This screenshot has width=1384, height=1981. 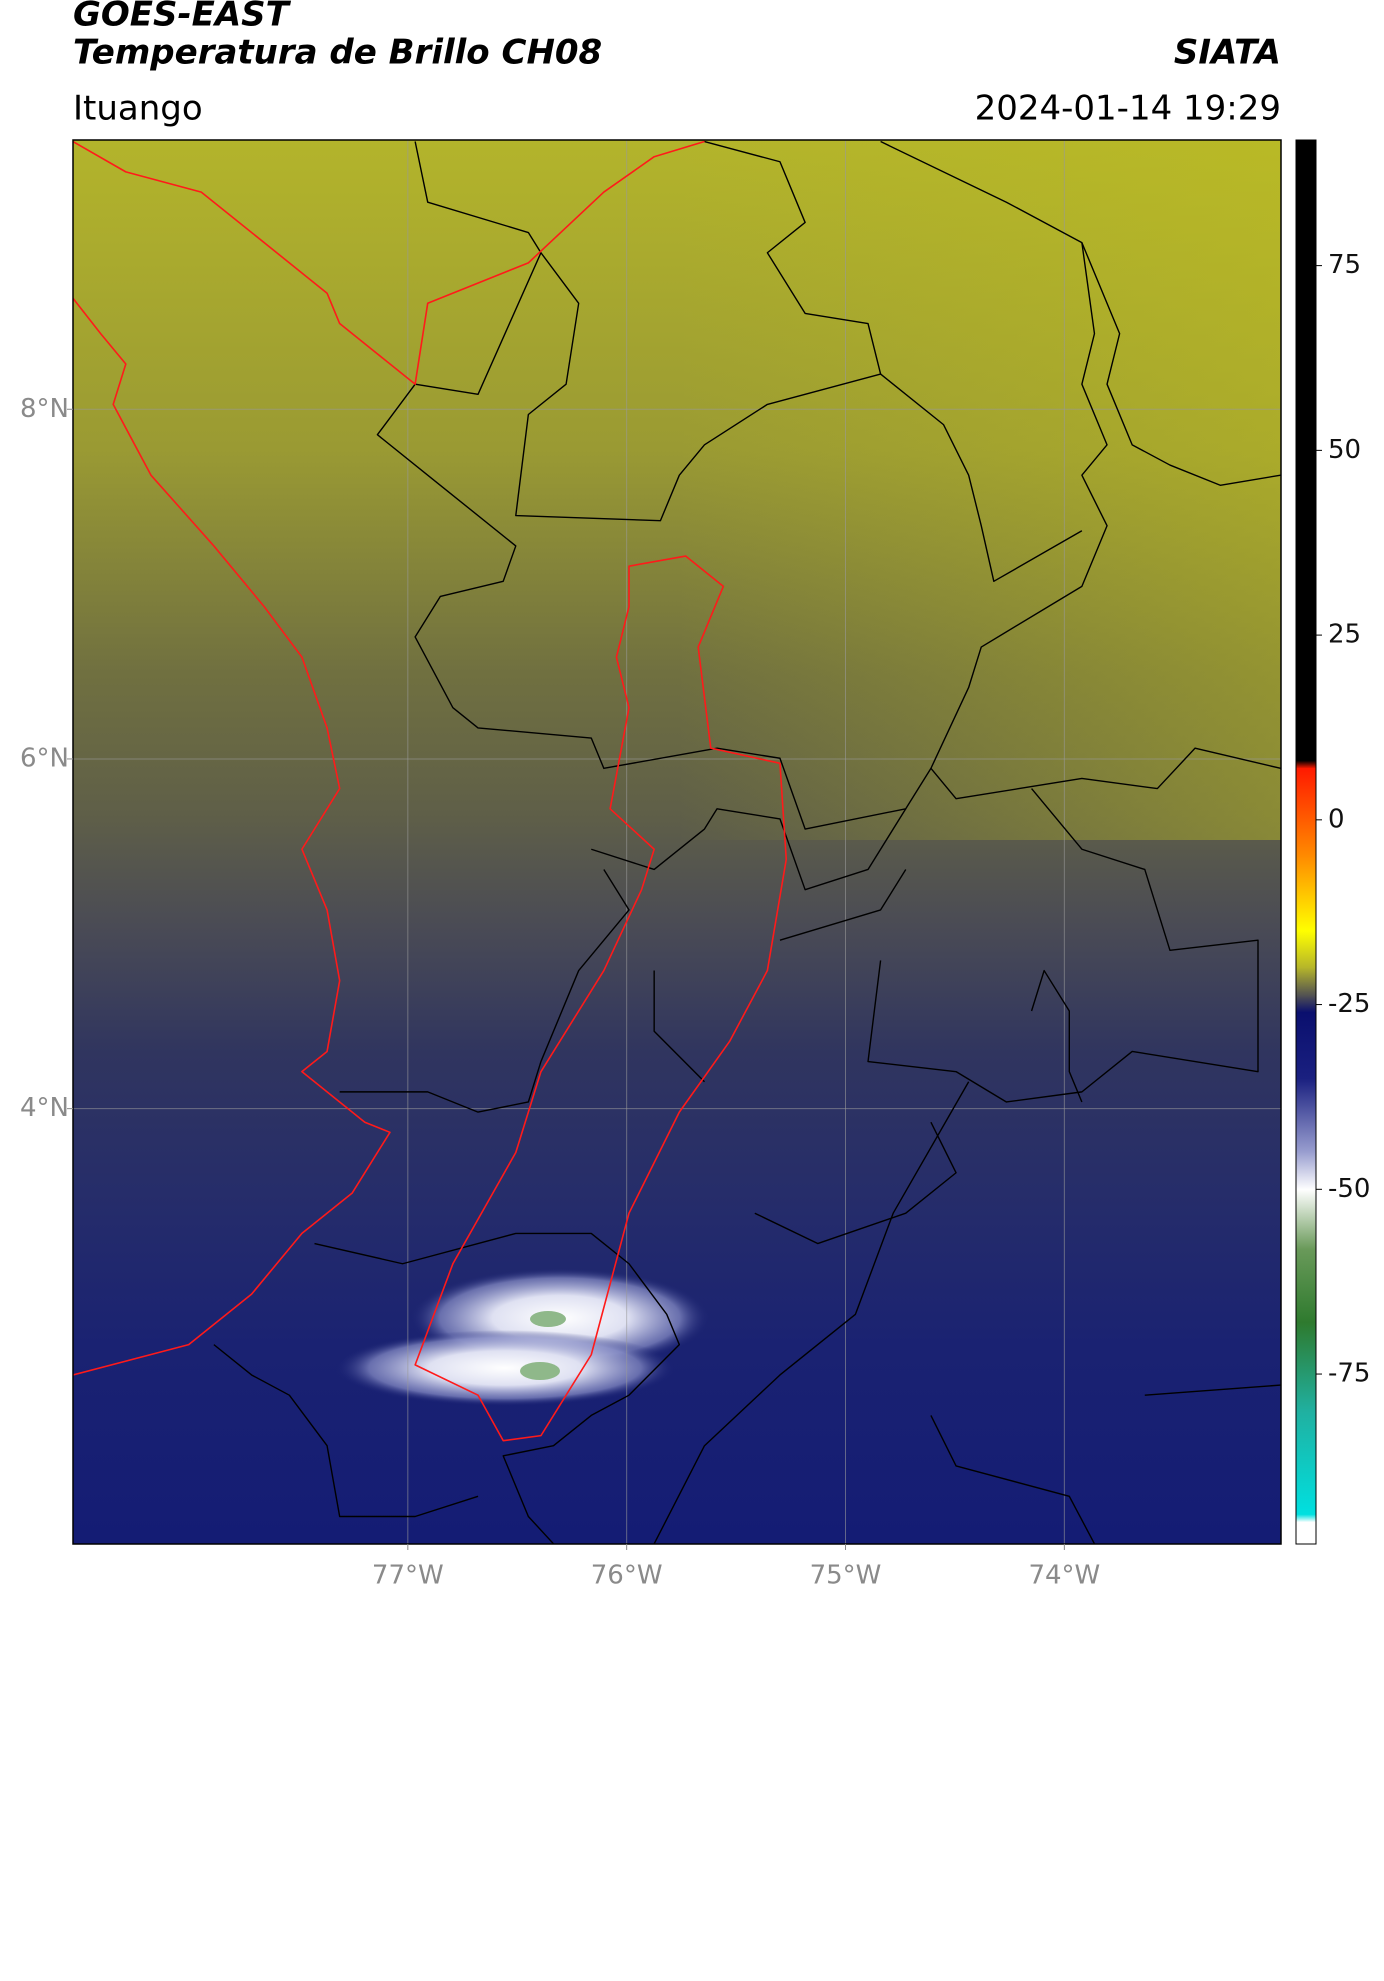 I want to click on colorbar-tick-label: 50, so click(x=1344, y=450).